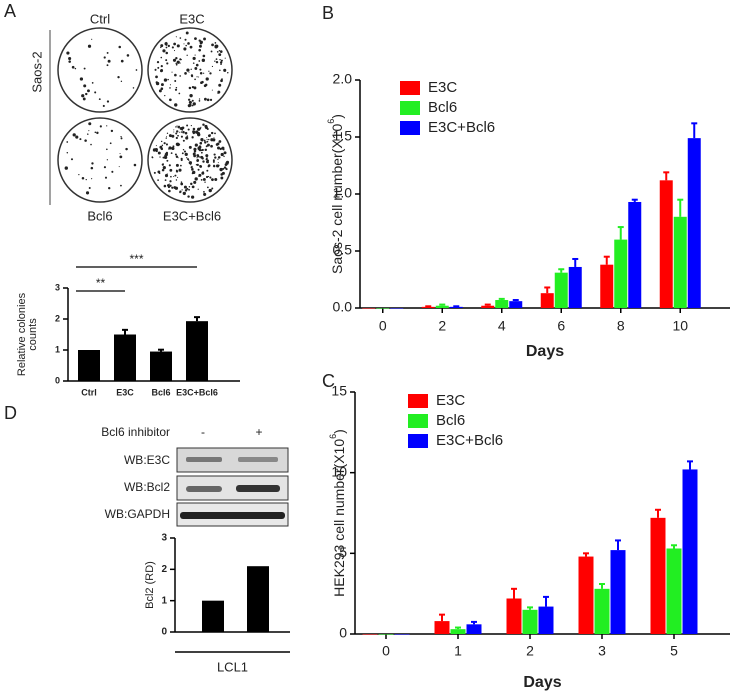 This screenshot has height=695, width=755. Describe the element at coordinates (57, 380) in the screenshot. I see `y-tick-label: 0` at that location.